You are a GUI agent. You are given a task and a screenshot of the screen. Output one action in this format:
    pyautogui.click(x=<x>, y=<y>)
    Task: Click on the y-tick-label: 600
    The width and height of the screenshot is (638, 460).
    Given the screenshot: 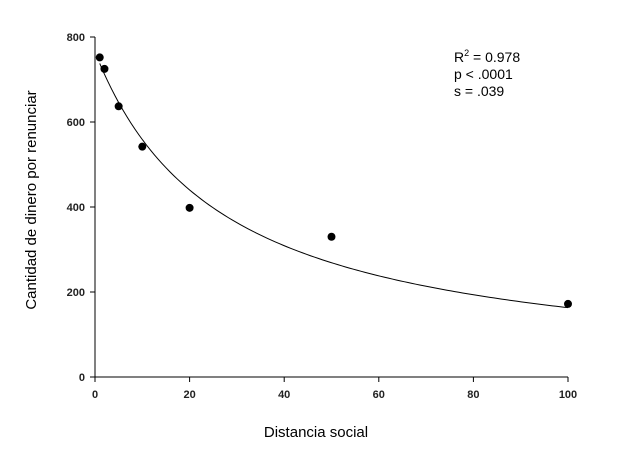 What is the action you would take?
    pyautogui.click(x=76, y=123)
    